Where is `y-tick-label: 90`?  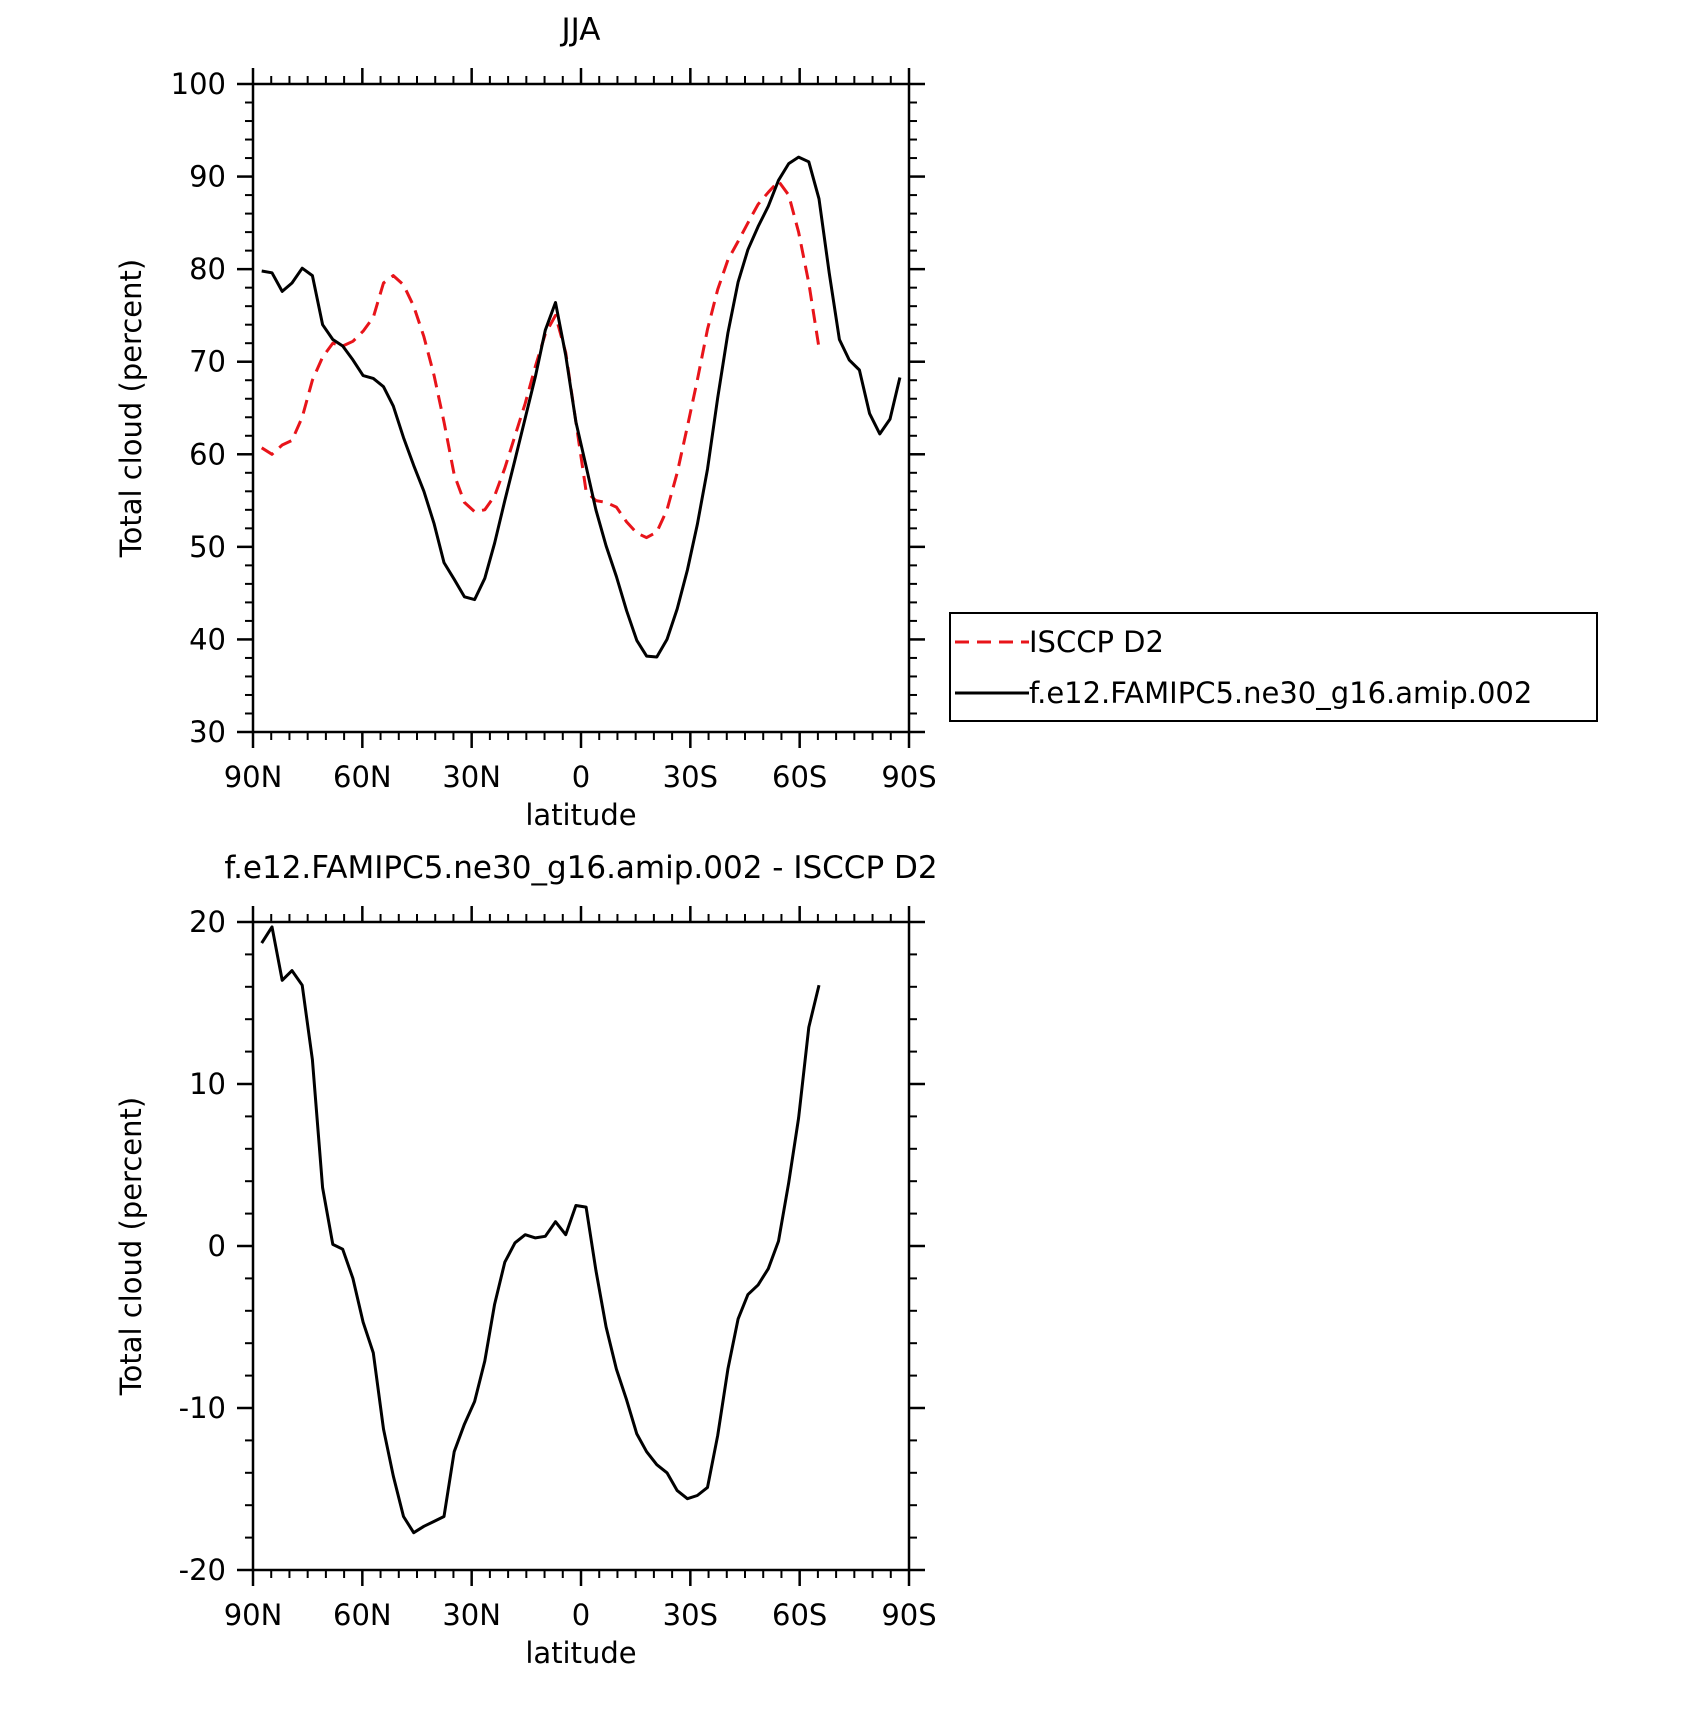 y-tick-label: 90 is located at coordinates (207, 177).